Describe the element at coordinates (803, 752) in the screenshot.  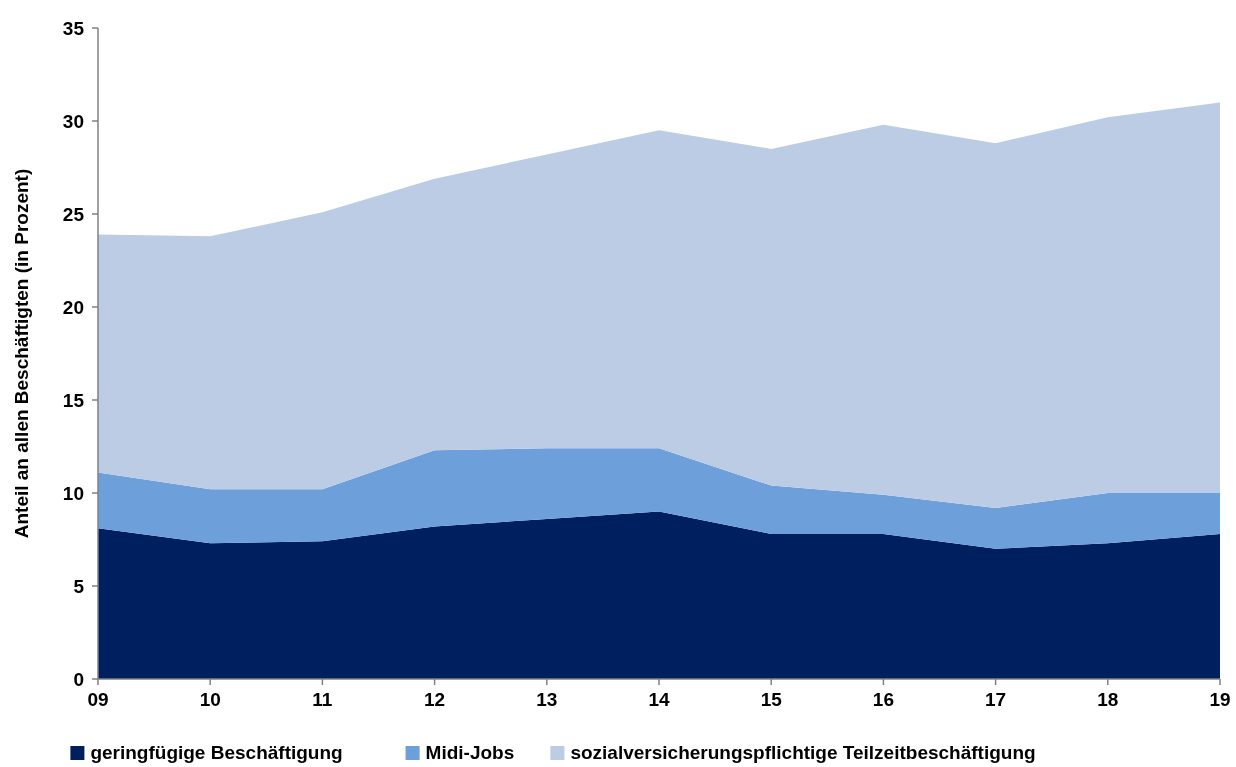
I see `legend-label: sozialversicherungspflichtige Teilzeitbeschäftigung` at that location.